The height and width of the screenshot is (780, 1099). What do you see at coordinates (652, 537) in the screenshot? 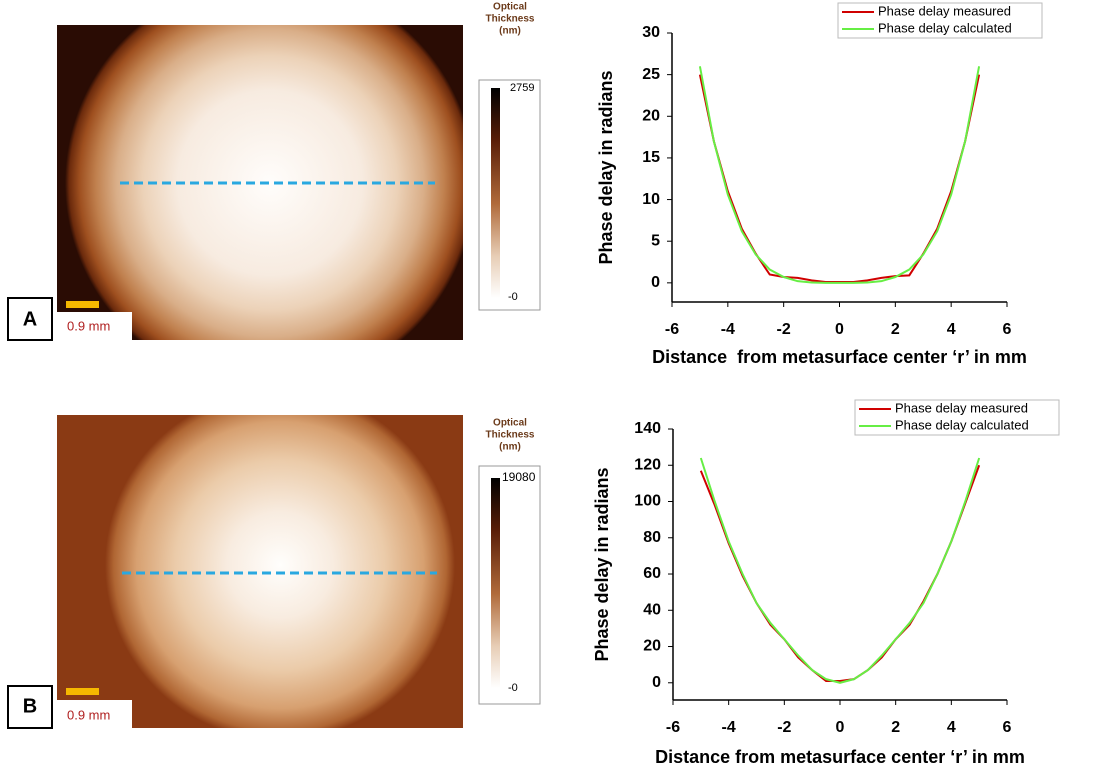
I see `y-tick-label: 80` at bounding box center [652, 537].